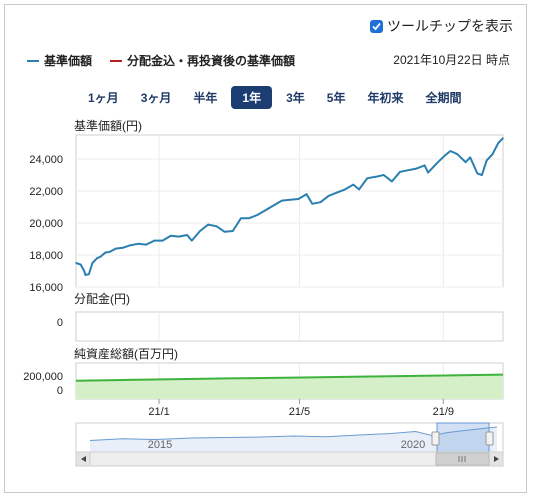 Image resolution: width=534 pixels, height=501 pixels. I want to click on legend-item-nav: 基準価額, so click(59, 60).